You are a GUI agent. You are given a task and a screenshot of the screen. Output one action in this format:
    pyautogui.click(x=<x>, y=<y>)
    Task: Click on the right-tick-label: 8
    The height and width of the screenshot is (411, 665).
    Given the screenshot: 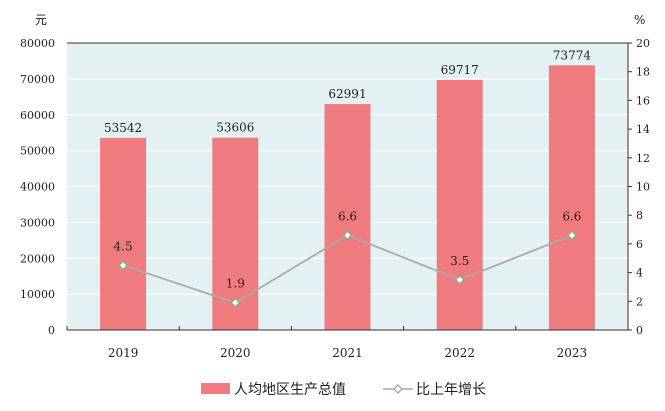 What is the action you would take?
    pyautogui.click(x=639, y=215)
    